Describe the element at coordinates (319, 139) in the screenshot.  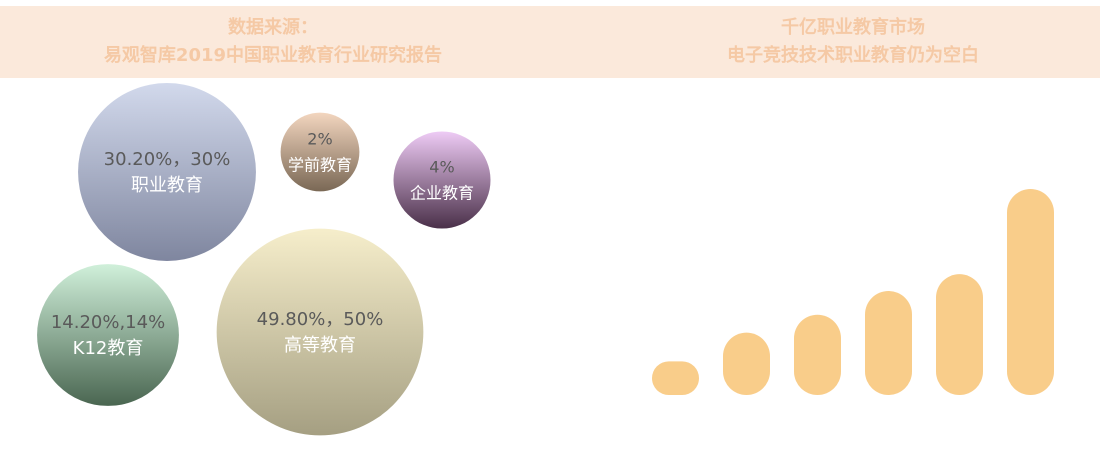
I see `bubble-value-label: 2%` at that location.